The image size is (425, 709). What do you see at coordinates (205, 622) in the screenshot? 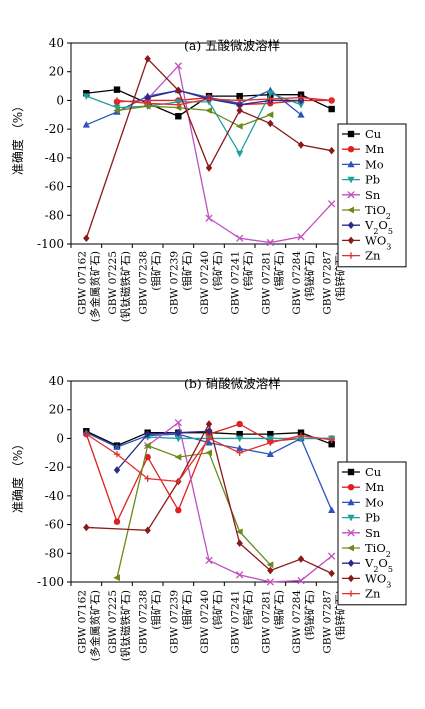
I see `x-category-code: GBW 07240` at bounding box center [205, 622].